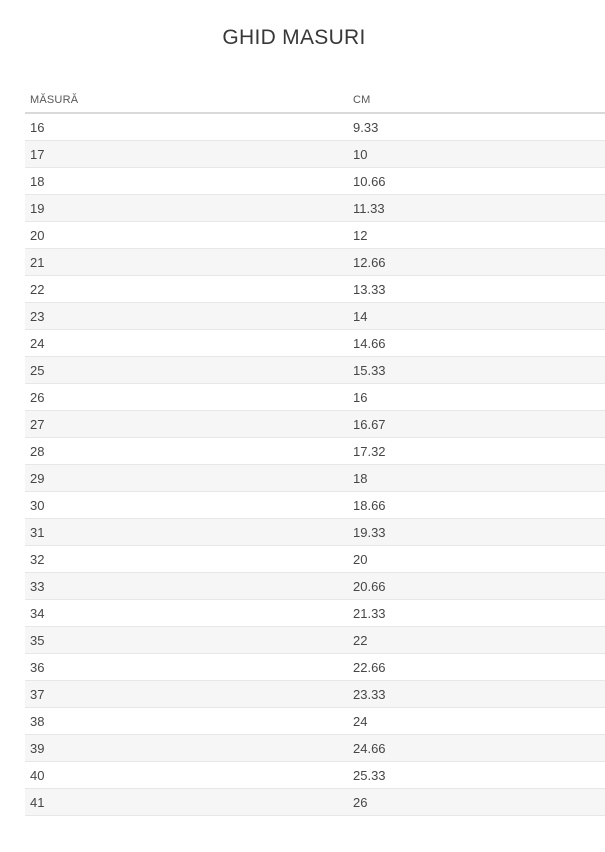  What do you see at coordinates (476, 397) in the screenshot?
I see `cm-value-cell: 16` at bounding box center [476, 397].